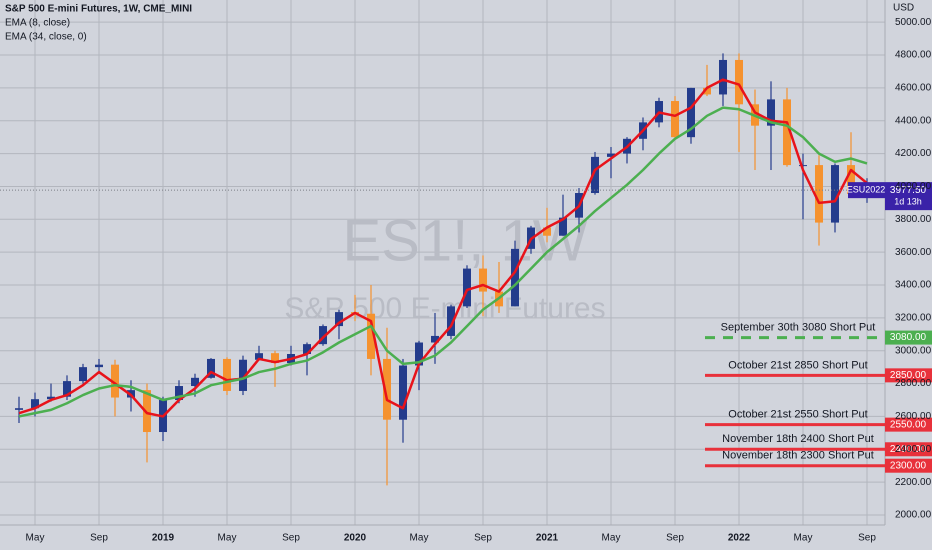 The image size is (932, 550). Describe the element at coordinates (798, 439) in the screenshot. I see `price-line-text: November 18th 2400 Short Put` at that location.